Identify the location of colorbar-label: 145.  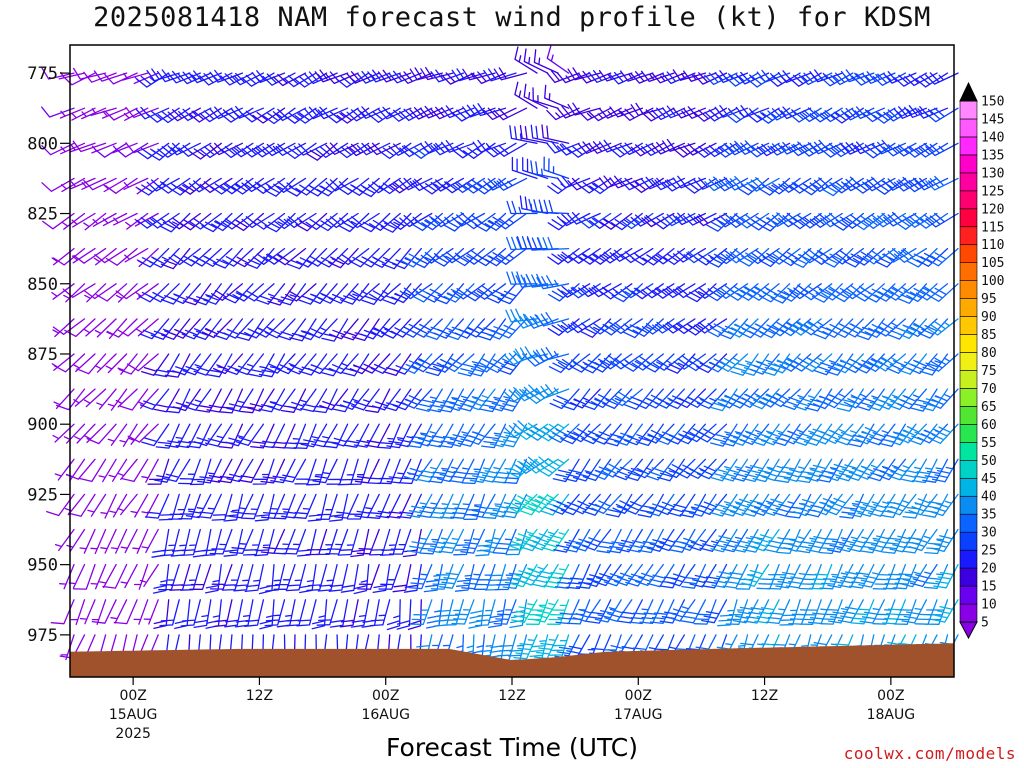
(992, 119).